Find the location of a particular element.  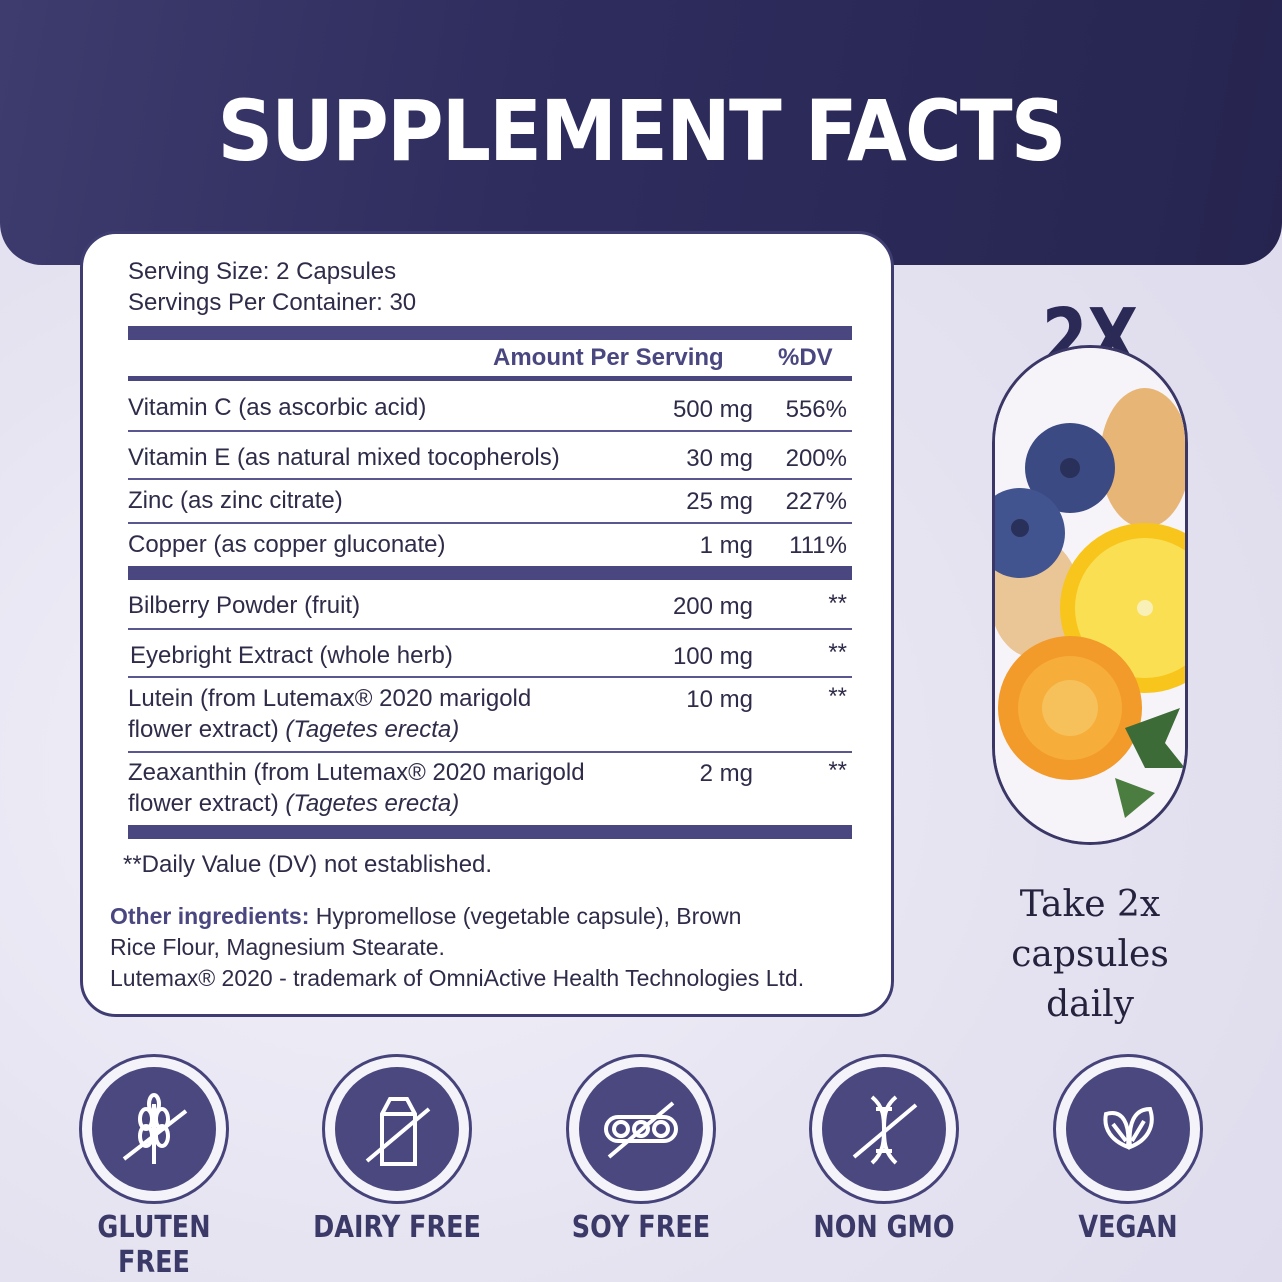

vegan-badge is located at coordinates (1128, 1129).